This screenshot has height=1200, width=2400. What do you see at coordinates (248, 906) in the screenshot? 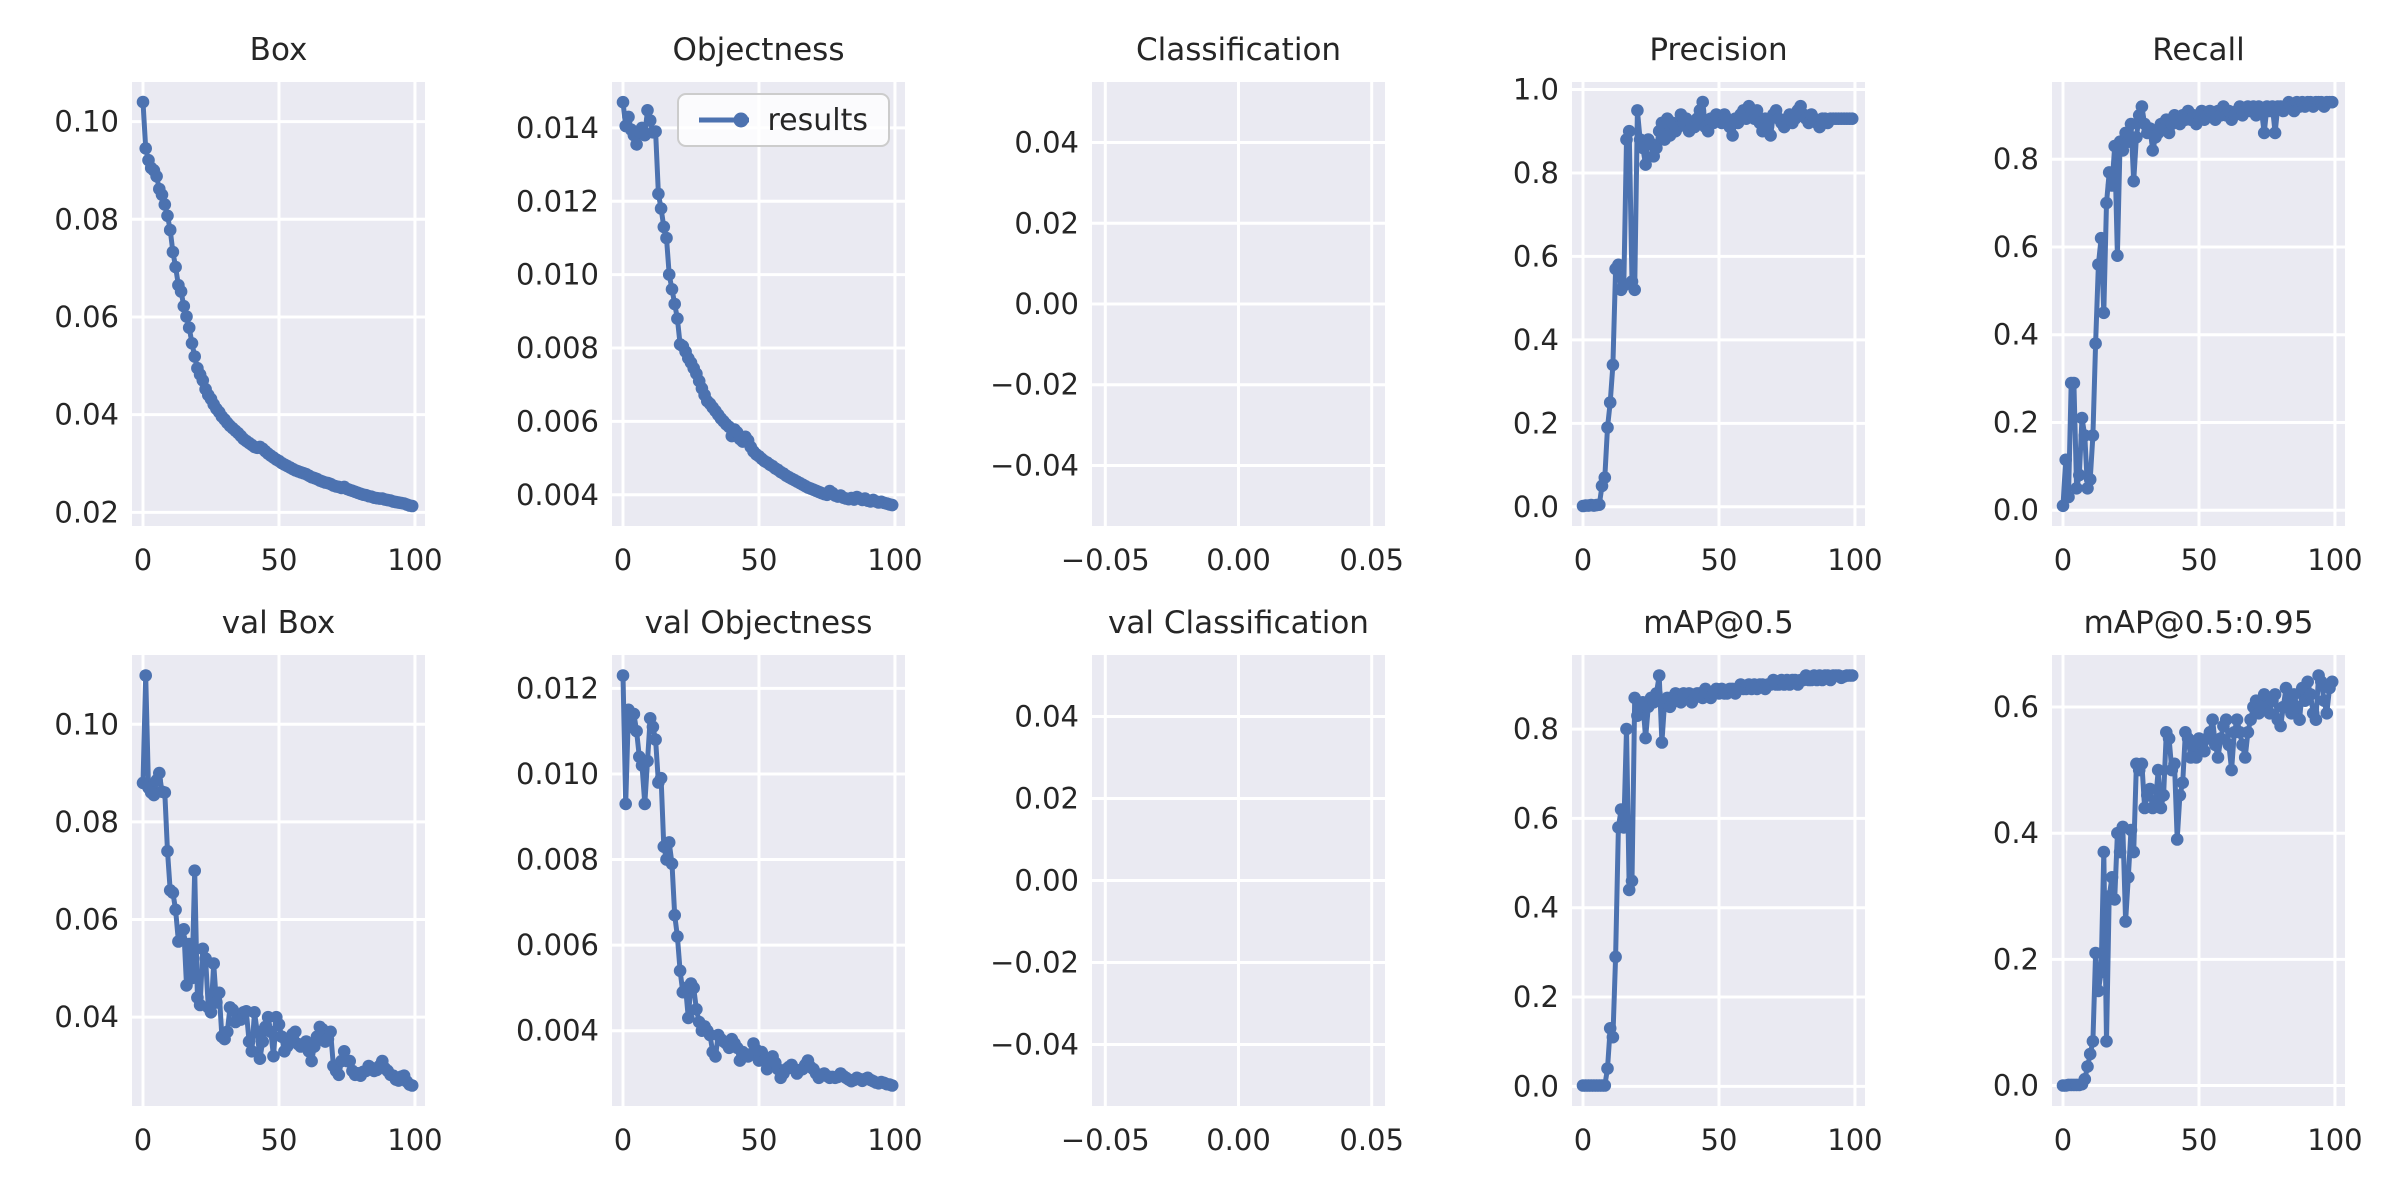
I see `plot-val-box: 0 50 100 0.04 0.06 0.08 0.10` at bounding box center [248, 906].